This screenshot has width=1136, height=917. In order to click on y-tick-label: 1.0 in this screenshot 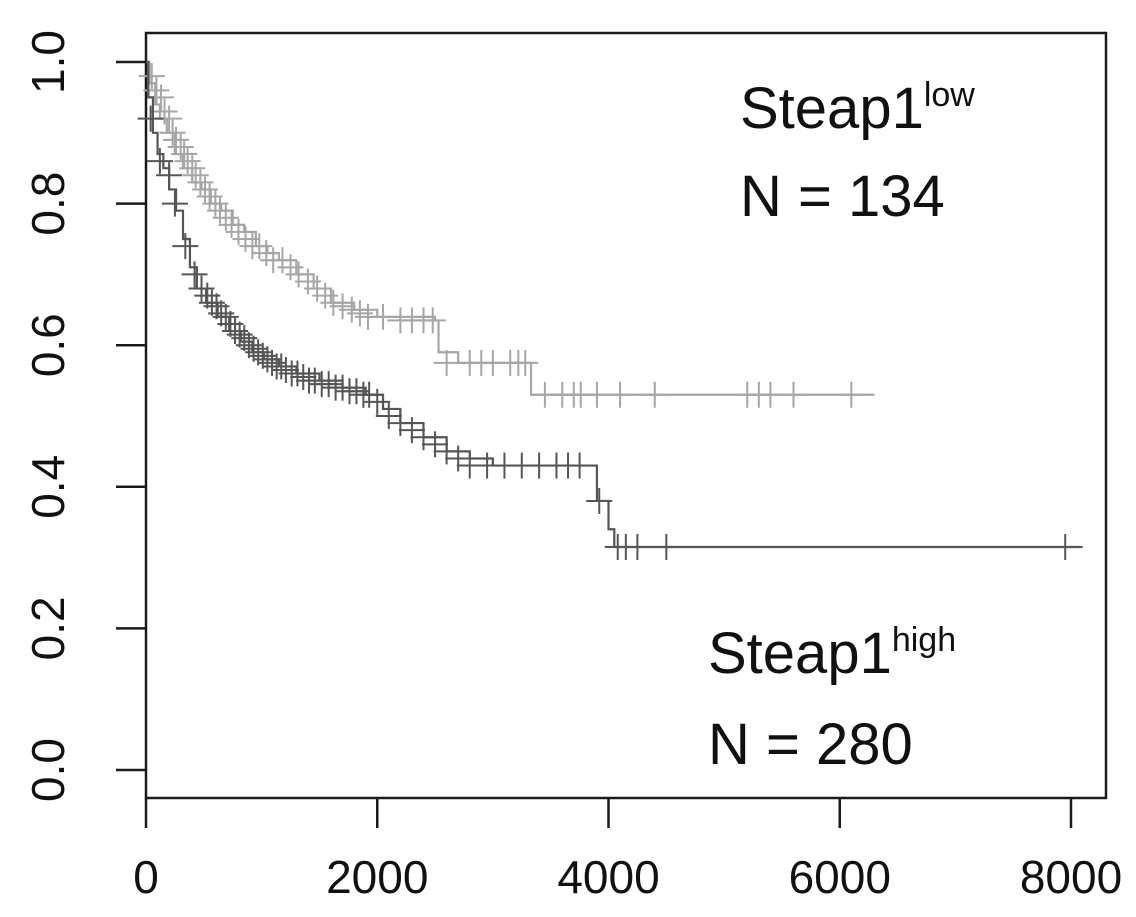, I will do `click(48, 62)`.